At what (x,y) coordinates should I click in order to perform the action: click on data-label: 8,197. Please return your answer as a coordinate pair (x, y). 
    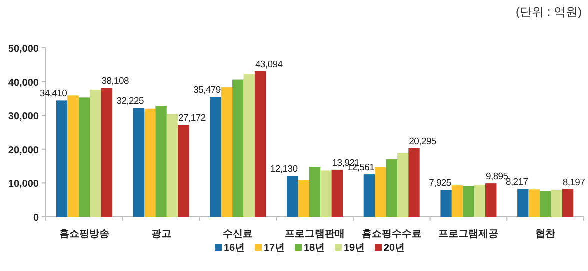
    Looking at the image, I should click on (574, 182).